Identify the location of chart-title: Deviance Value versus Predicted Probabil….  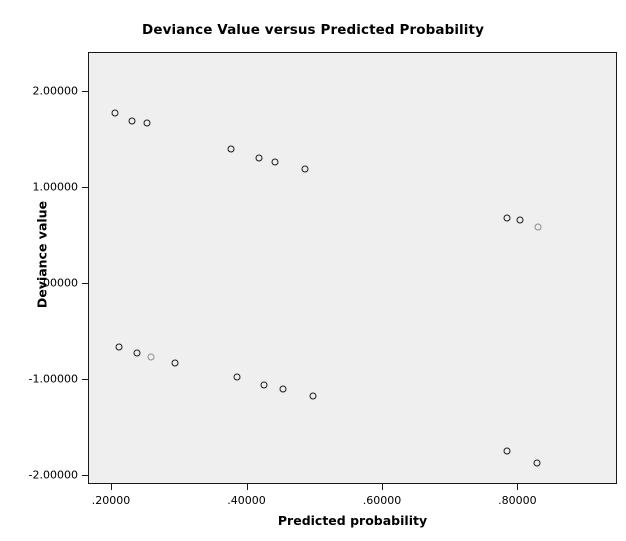
(313, 30).